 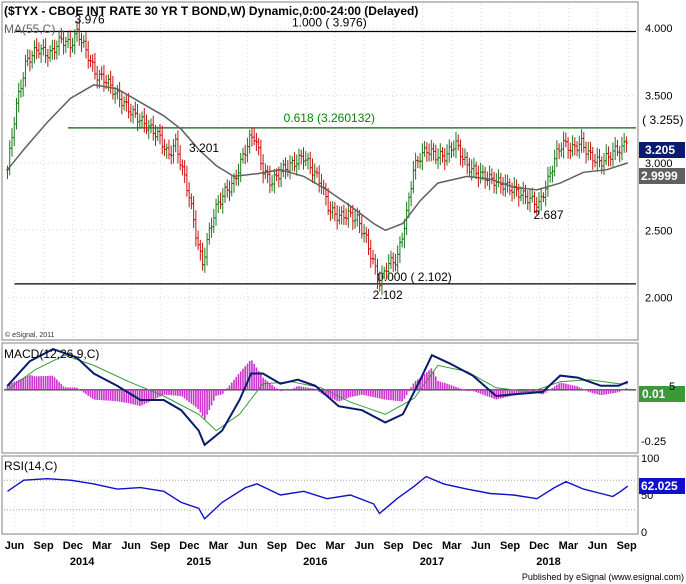 I want to click on x-year-label: 2014, so click(x=82, y=562).